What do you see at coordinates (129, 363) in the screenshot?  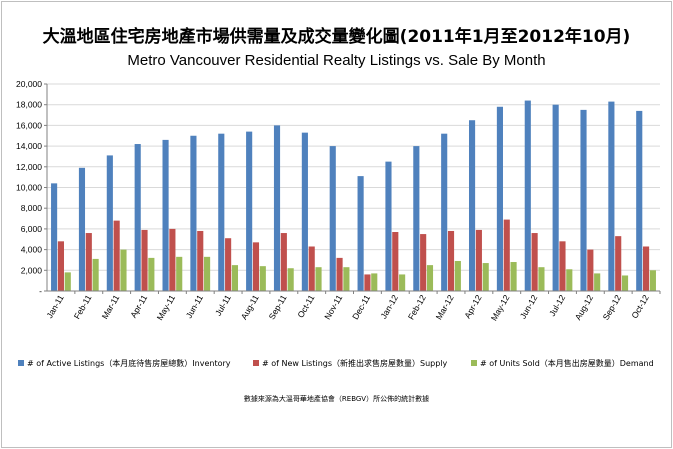 I see `legend-label-inventory: # of Active Listings（本月底待售房屋總數）Inventory` at bounding box center [129, 363].